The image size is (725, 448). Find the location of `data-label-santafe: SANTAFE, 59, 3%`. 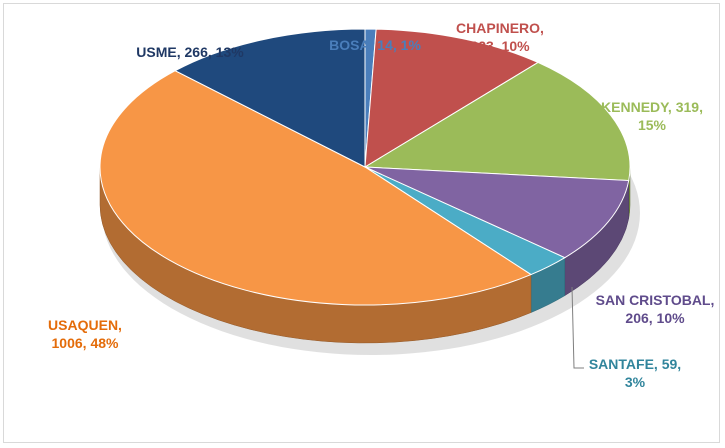

data-label-santafe: SANTAFE, 59, 3% is located at coordinates (635, 373).